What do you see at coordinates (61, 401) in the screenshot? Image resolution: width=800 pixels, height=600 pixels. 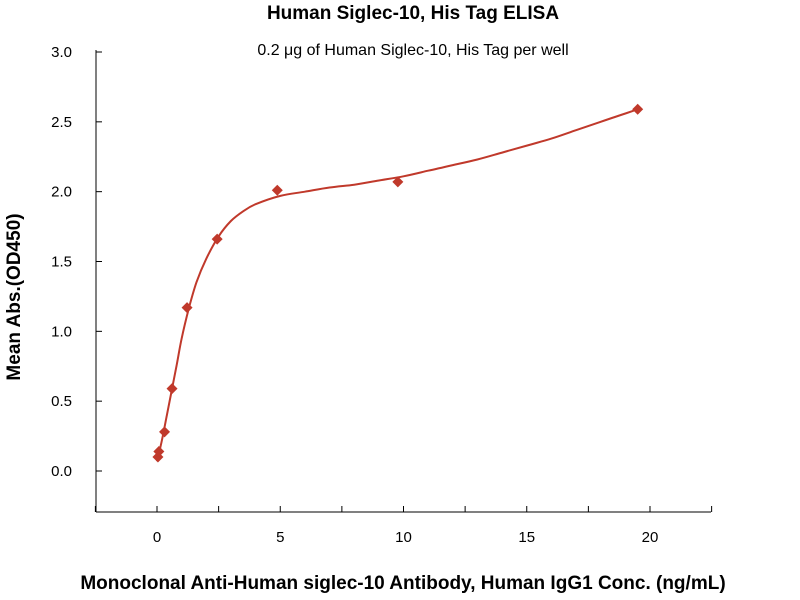 I see `y-tick-label: 0.5` at bounding box center [61, 401].